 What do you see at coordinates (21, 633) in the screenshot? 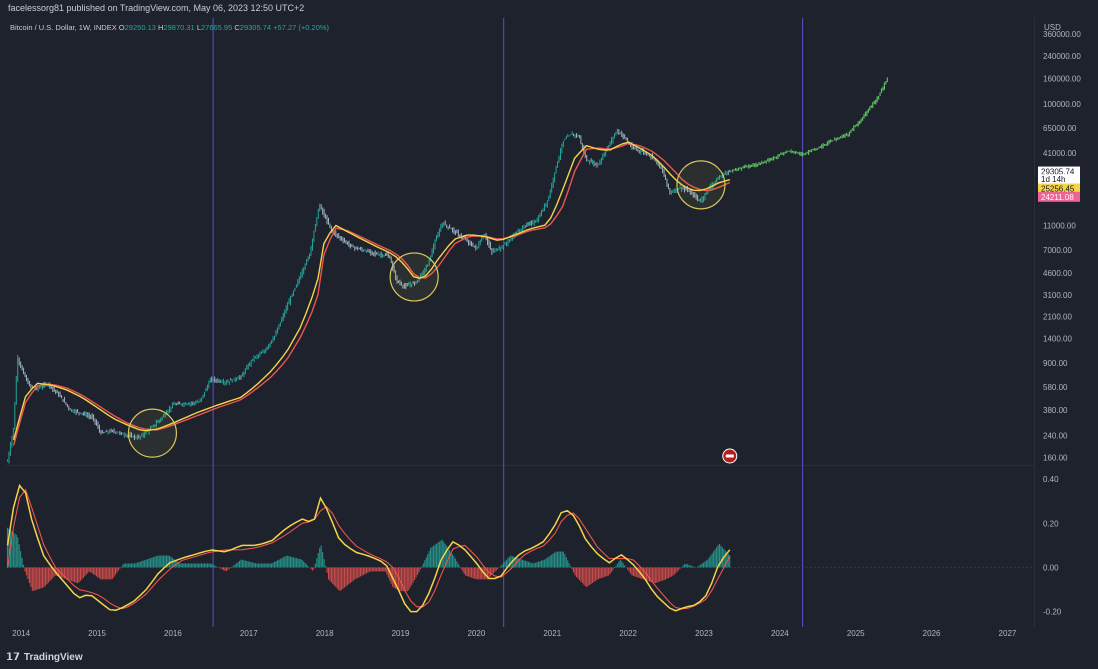
I see `time-axis-tick-label: 2014` at bounding box center [21, 633].